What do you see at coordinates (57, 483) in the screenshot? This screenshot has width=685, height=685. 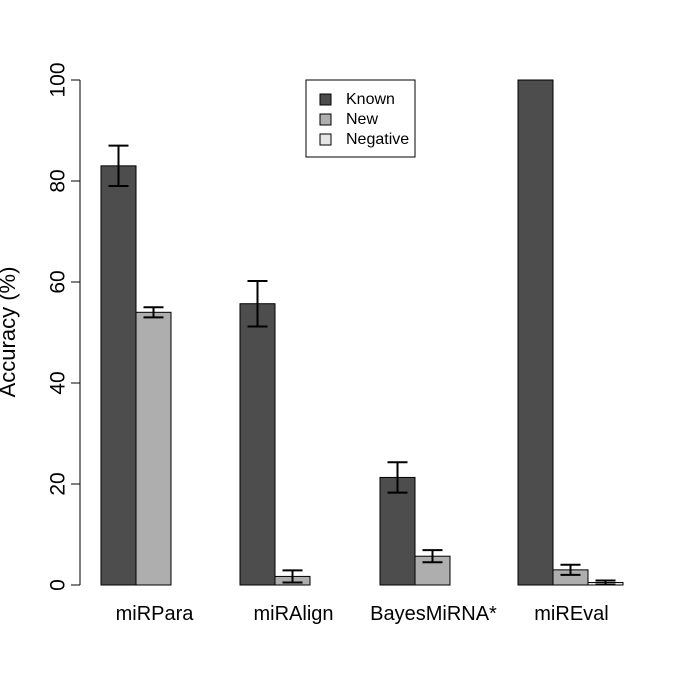 I see `y-tick-label: 20` at bounding box center [57, 483].